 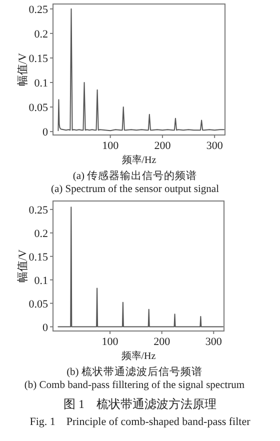 What do you see at coordinates (134, 371) in the screenshot?
I see `text: (b) 梳状带通滤波后信号频谱` at bounding box center [134, 371].